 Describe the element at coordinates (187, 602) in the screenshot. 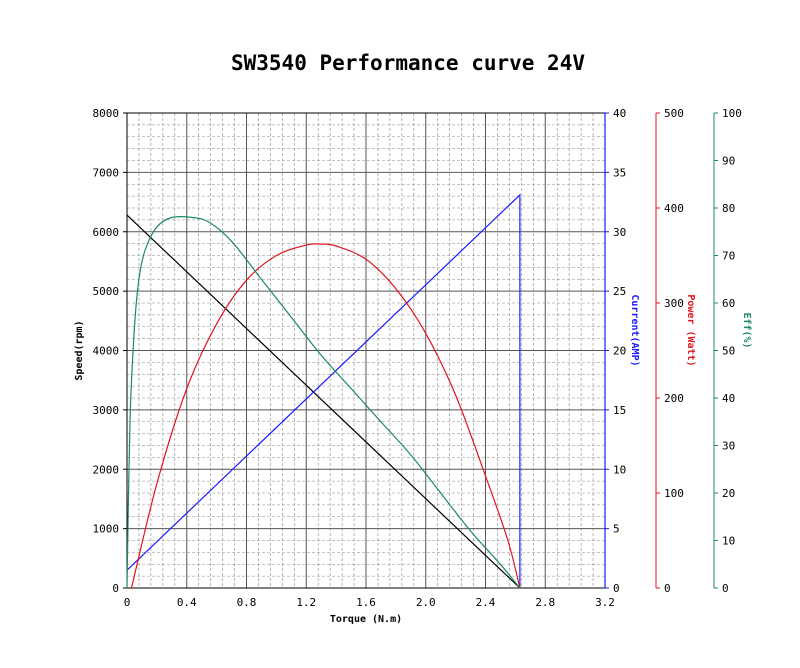

I see `x-tick-label: 0.4` at that location.